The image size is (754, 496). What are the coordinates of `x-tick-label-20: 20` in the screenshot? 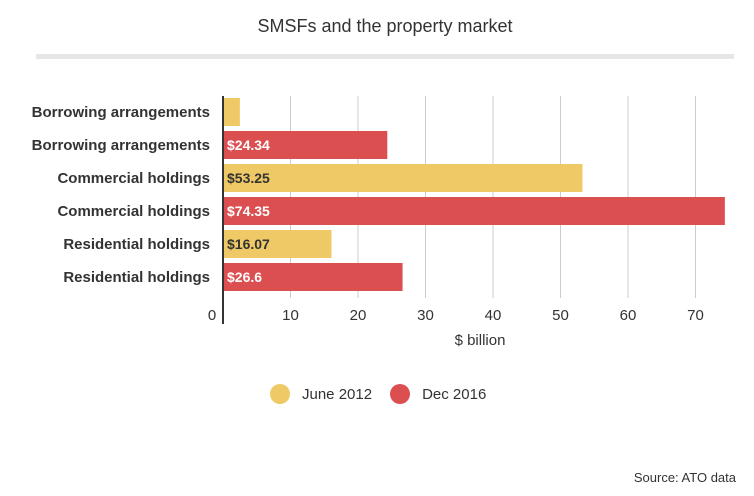 It's located at (358, 315).